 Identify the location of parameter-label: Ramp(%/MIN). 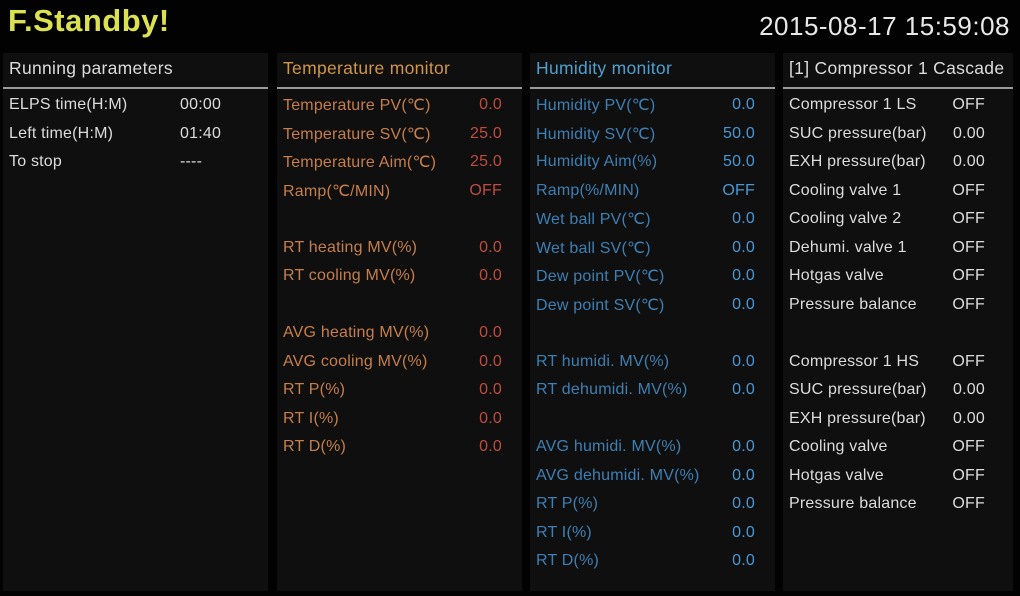
(588, 190).